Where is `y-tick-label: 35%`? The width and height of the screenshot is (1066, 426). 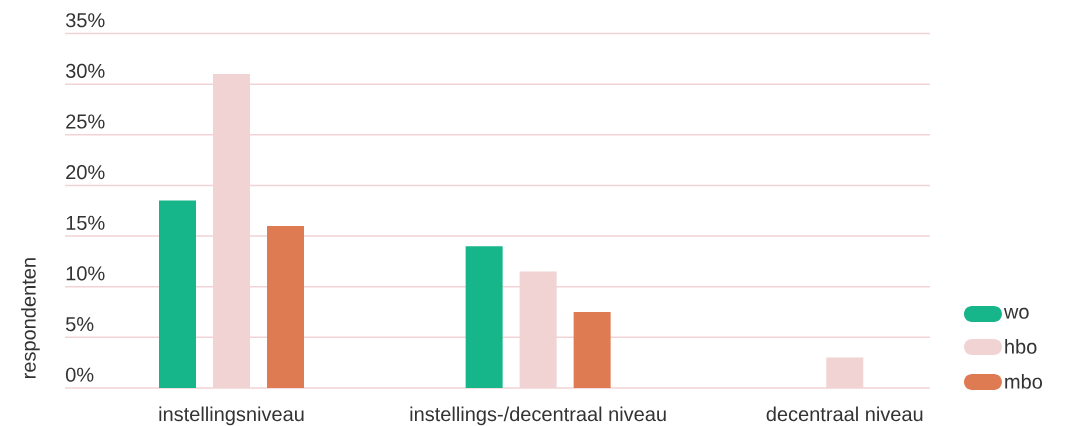
y-tick-label: 35% is located at coordinates (85, 20).